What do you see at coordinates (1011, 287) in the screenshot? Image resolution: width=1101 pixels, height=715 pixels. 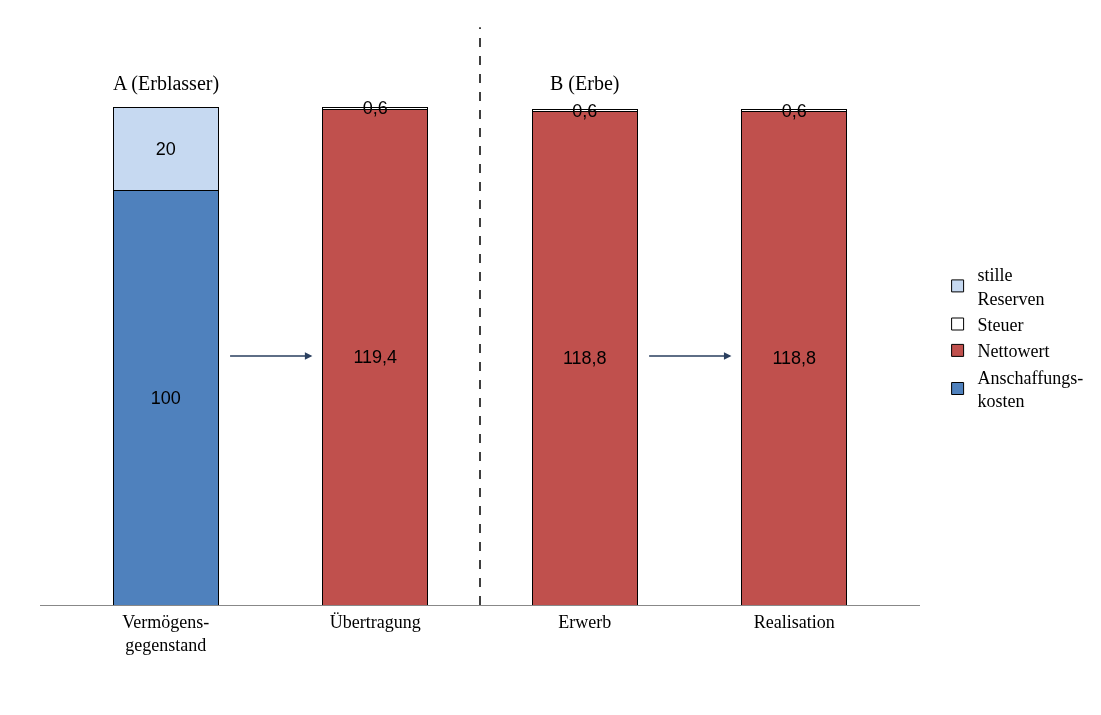 I see `legend-label: stille Reserven` at bounding box center [1011, 287].